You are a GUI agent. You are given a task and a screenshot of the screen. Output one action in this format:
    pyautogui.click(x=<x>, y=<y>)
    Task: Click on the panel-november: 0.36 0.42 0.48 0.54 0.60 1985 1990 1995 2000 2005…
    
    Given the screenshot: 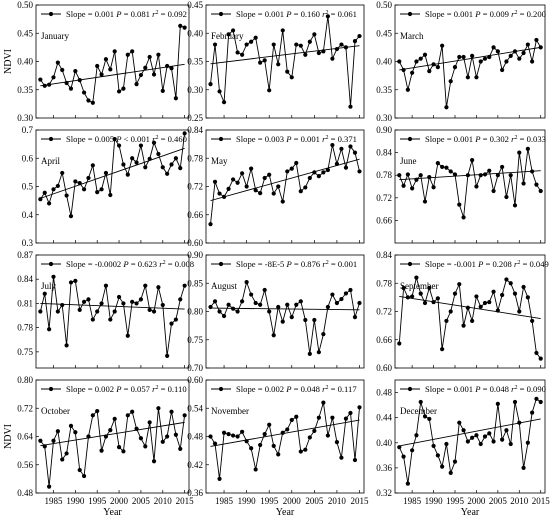 What is the action you would take?
    pyautogui.click(x=278, y=440)
    